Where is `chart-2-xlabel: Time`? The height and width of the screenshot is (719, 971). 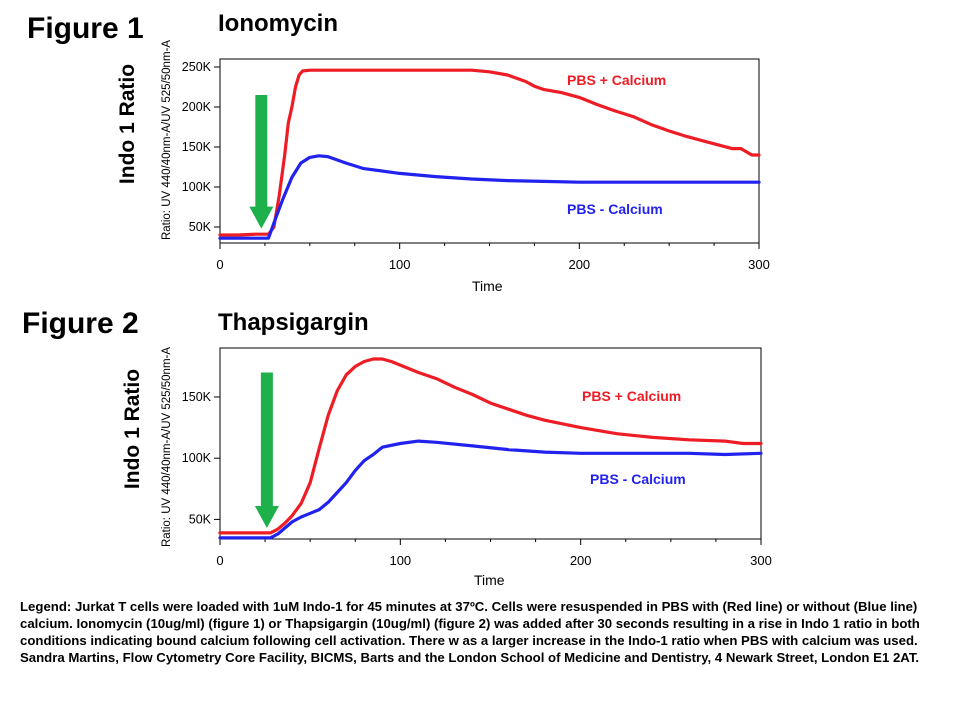 chart-2-xlabel: Time is located at coordinates (489, 580).